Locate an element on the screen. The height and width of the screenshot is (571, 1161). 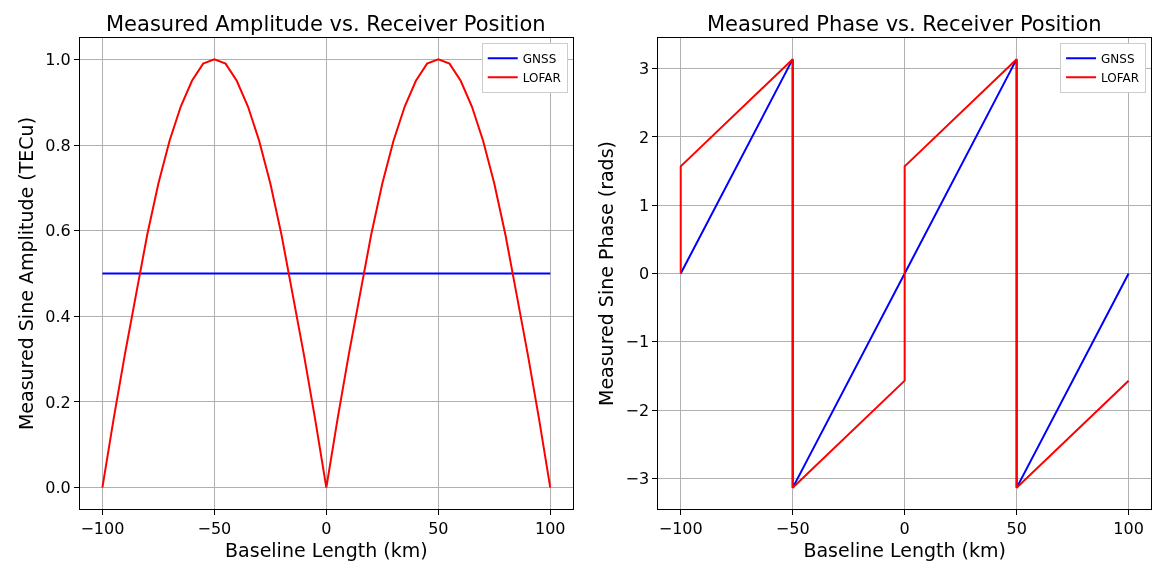
y-tick-label: −1 is located at coordinates (637, 342).